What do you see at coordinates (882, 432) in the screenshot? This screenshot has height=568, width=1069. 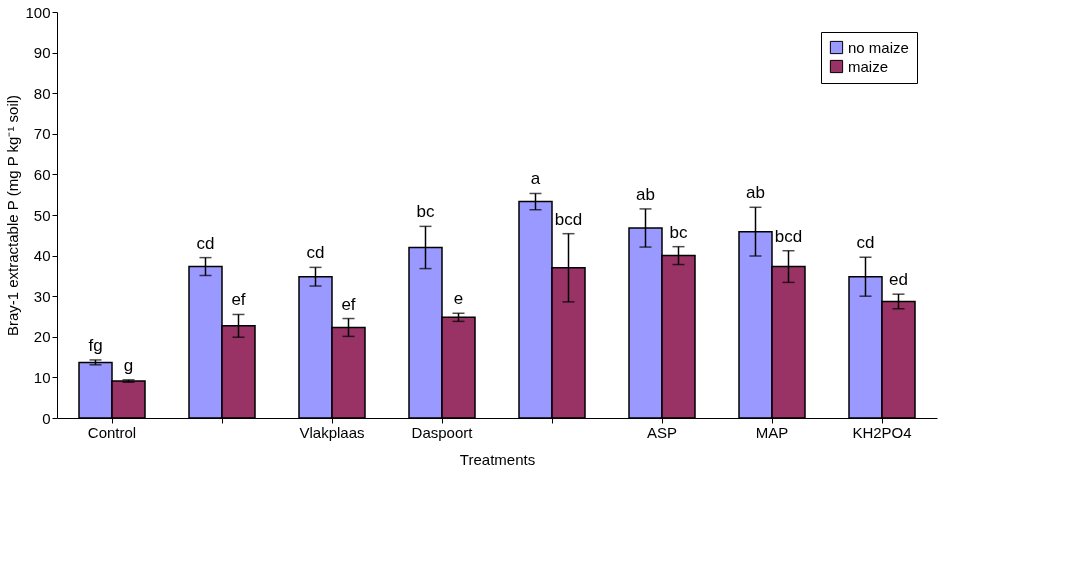 I see `x-tick-label: KH2PO4` at bounding box center [882, 432].